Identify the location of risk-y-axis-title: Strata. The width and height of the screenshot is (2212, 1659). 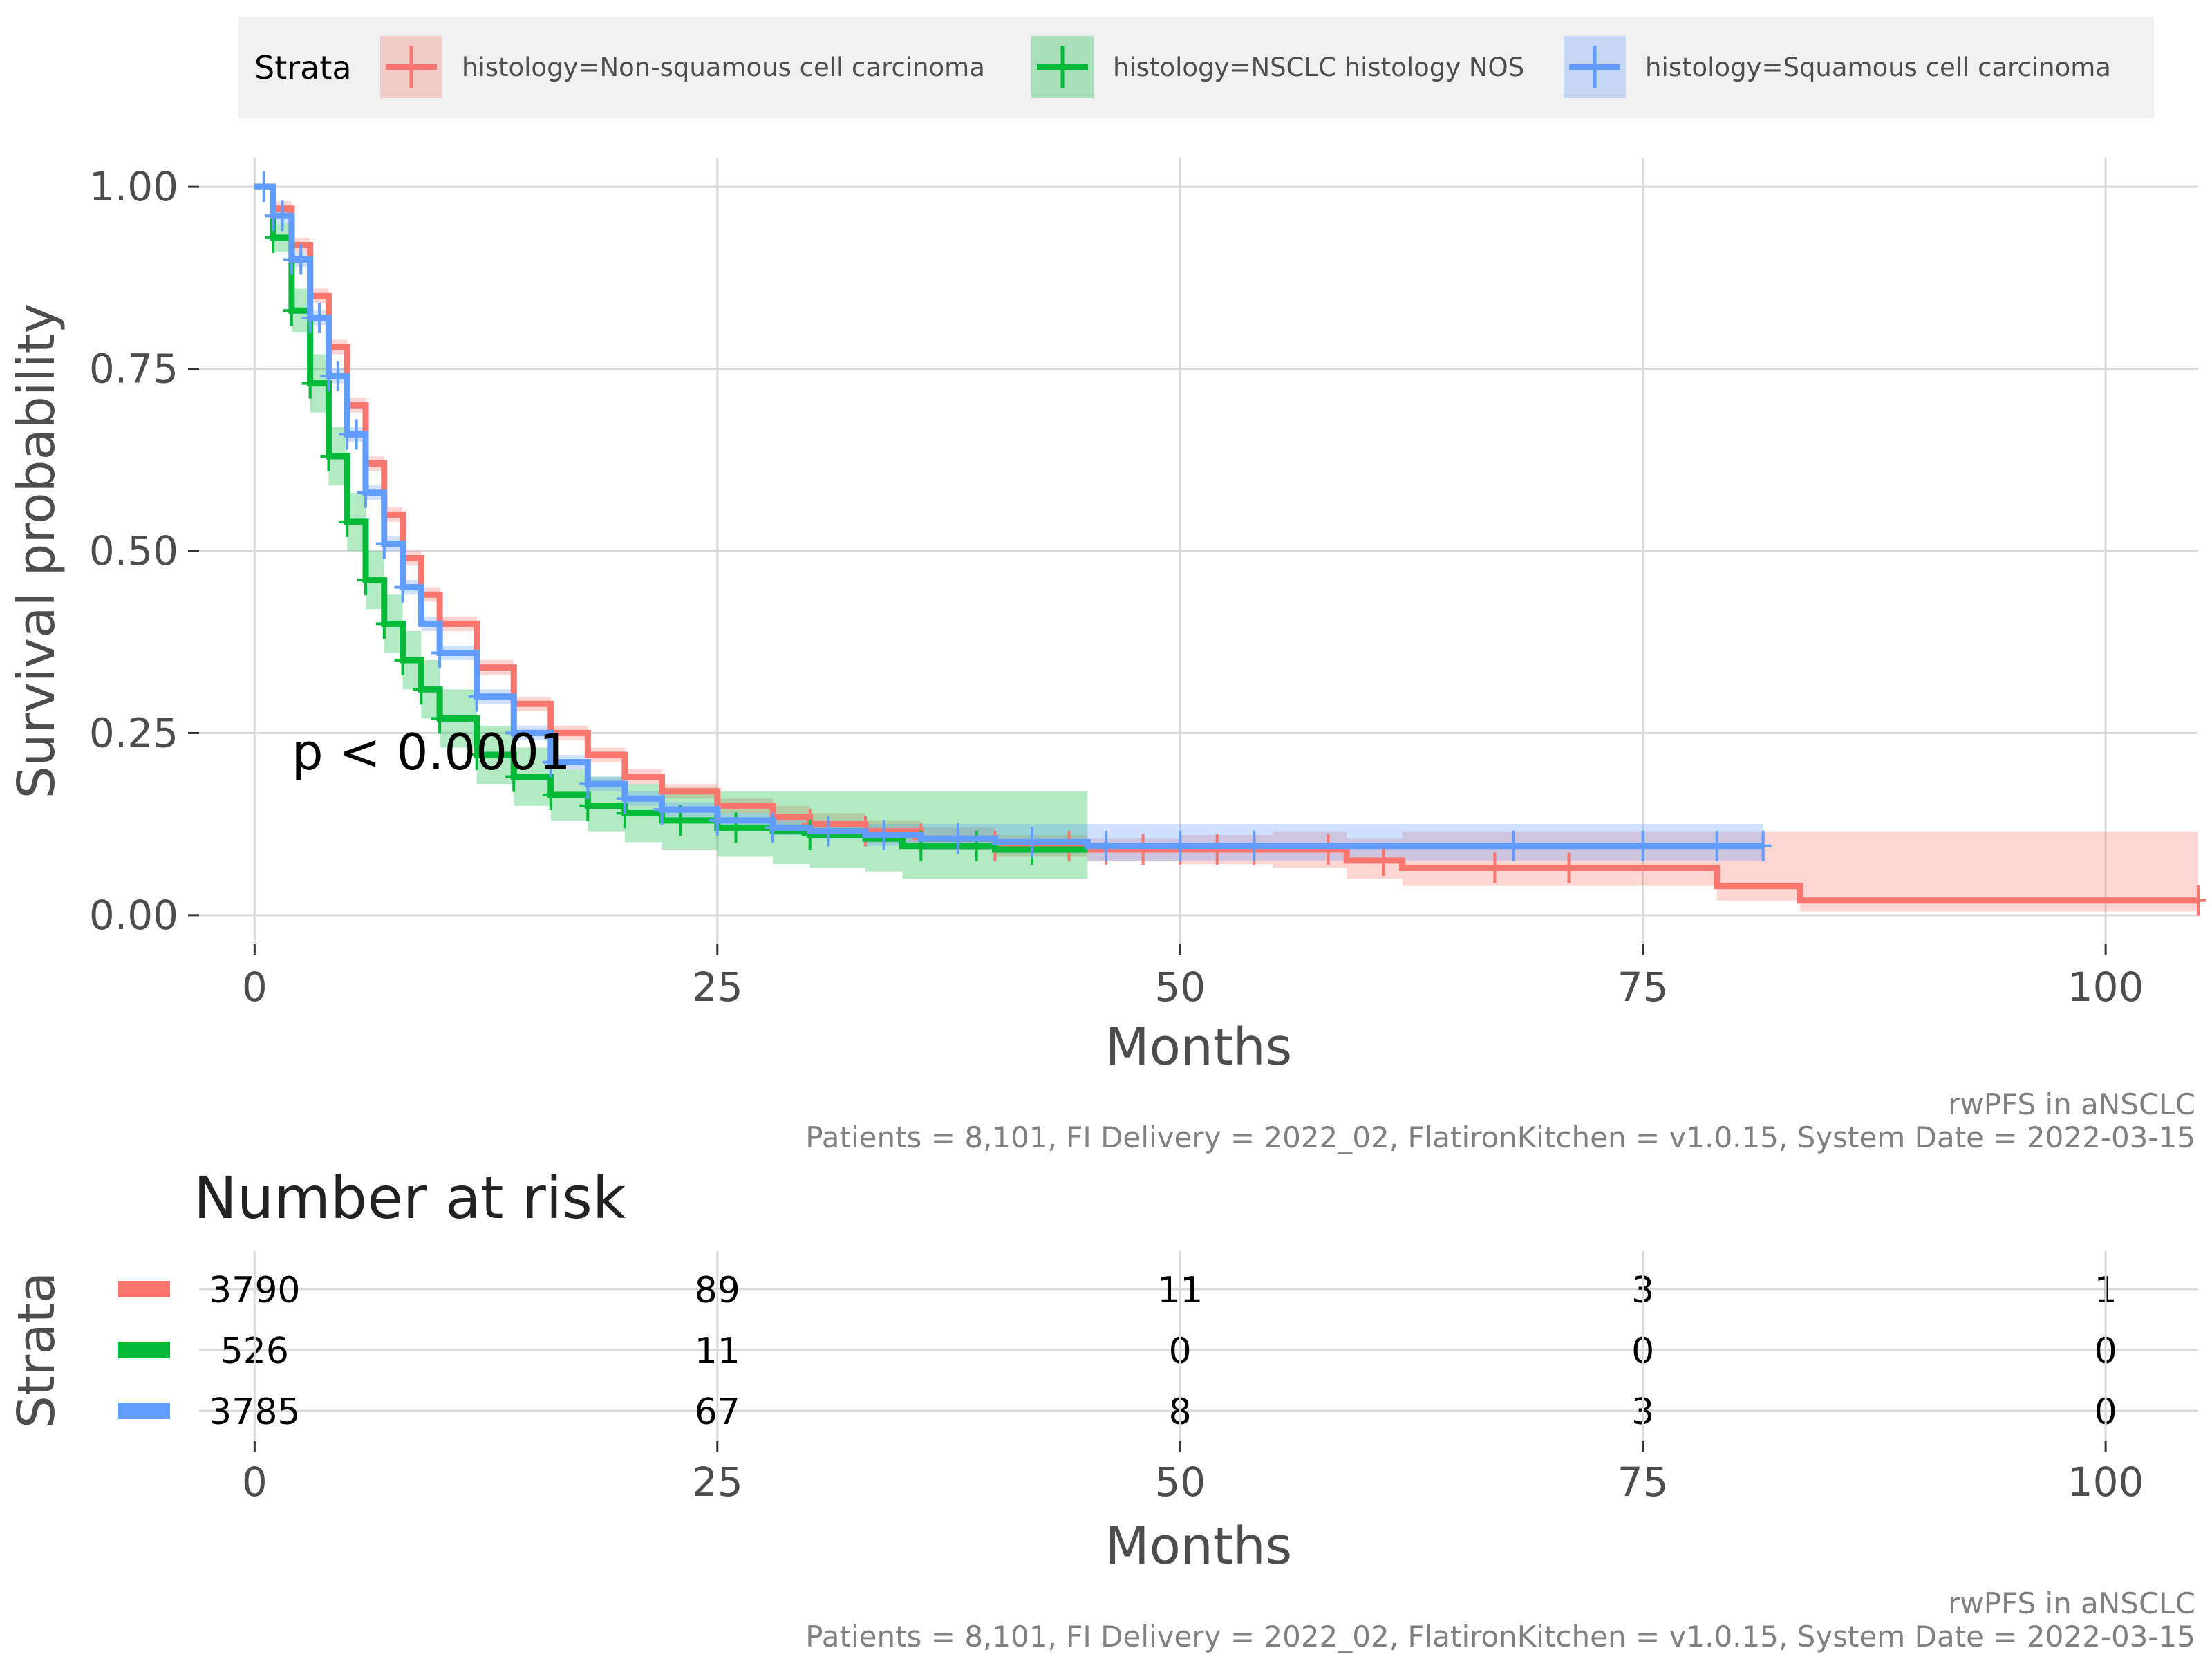
(37, 1350).